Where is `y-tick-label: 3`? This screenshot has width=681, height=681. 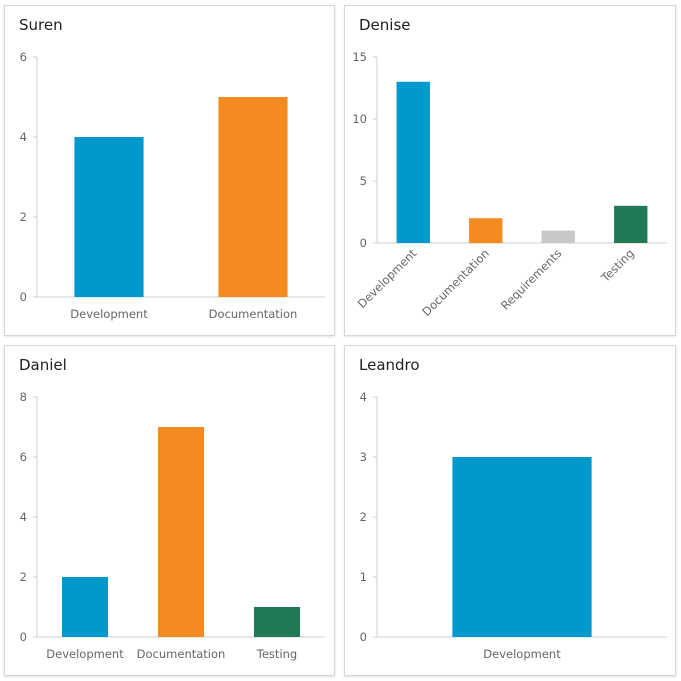 y-tick-label: 3 is located at coordinates (363, 457).